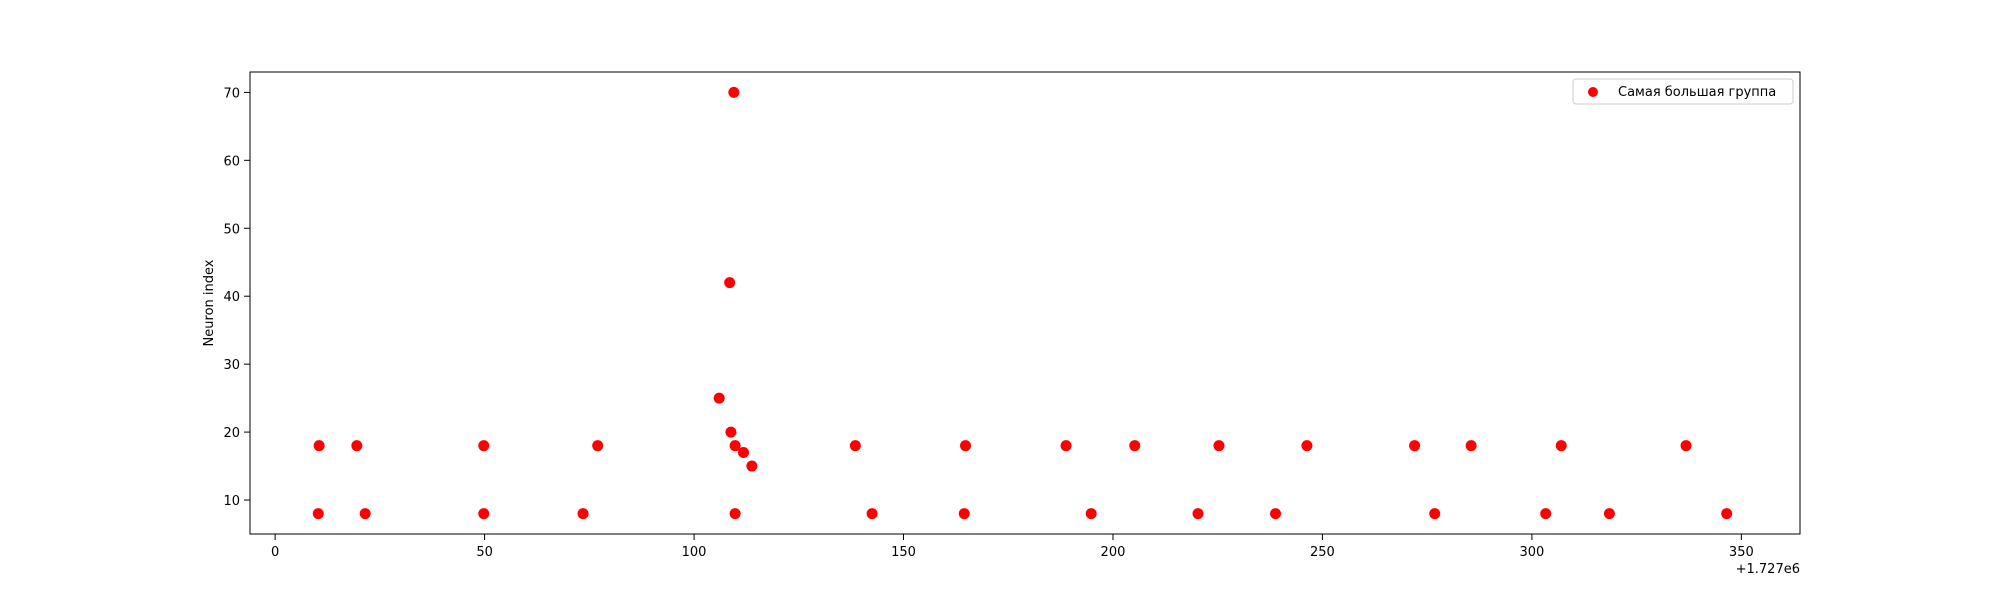  I want to click on x-axis-ticks: 0 50 100 150 200 250 300 350, so click(1012, 547).